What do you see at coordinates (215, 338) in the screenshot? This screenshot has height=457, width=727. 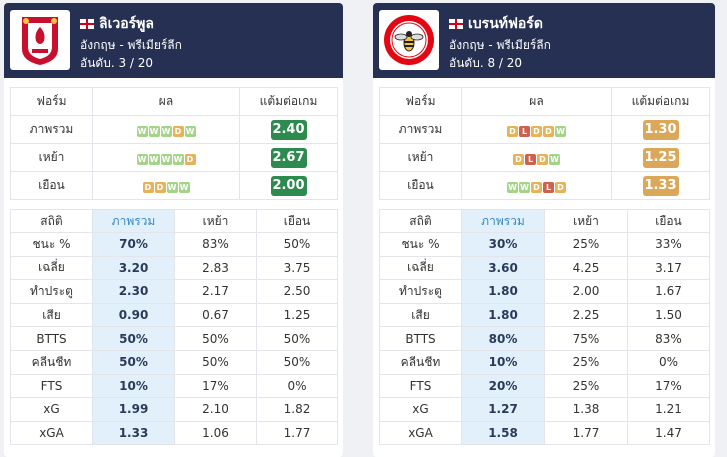 I see `stat-home-value: 50%` at bounding box center [215, 338].